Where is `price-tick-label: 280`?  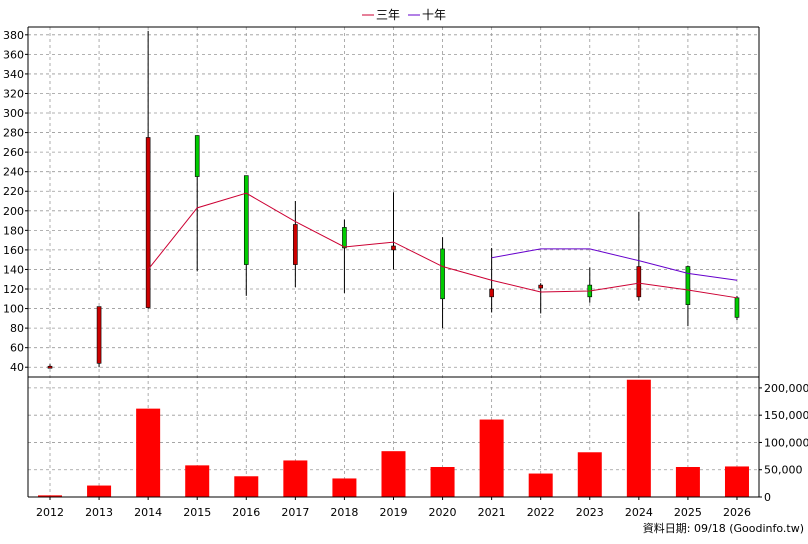 price-tick-label: 280 is located at coordinates (13, 133).